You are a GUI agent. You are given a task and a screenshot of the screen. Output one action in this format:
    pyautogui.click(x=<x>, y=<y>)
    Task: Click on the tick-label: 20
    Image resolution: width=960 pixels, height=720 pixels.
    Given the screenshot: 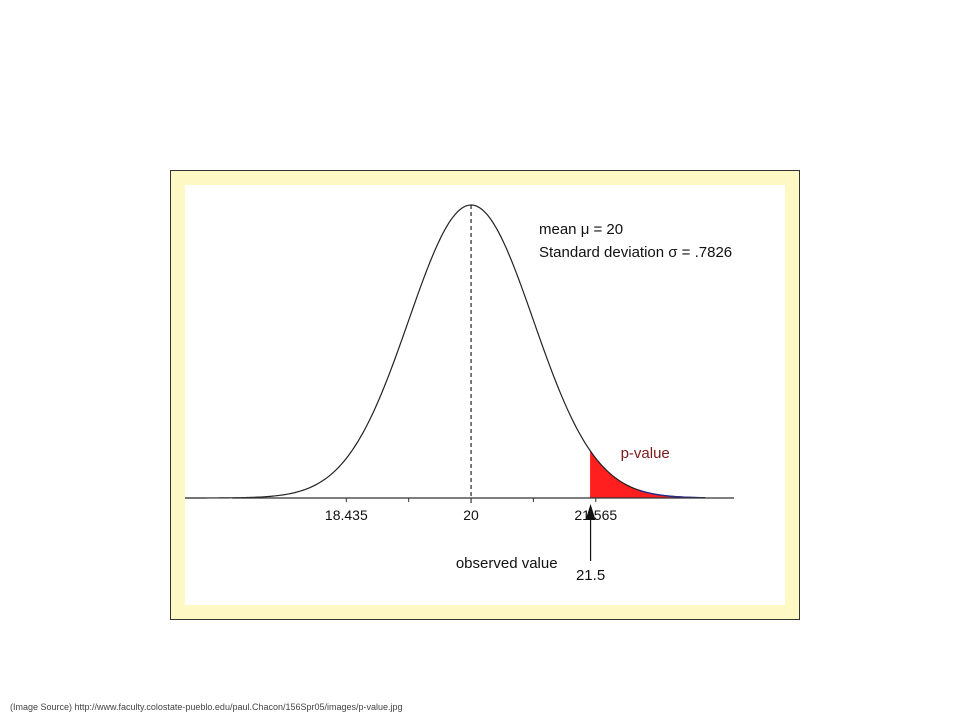 What is the action you would take?
    pyautogui.click(x=471, y=515)
    